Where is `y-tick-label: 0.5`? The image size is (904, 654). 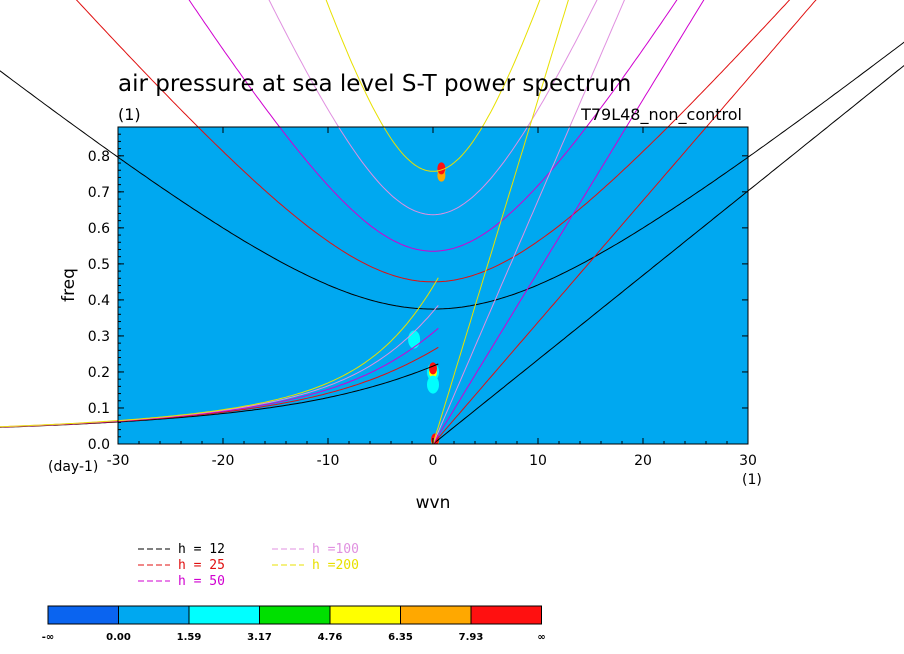 y-tick-label: 0.5 is located at coordinates (99, 265).